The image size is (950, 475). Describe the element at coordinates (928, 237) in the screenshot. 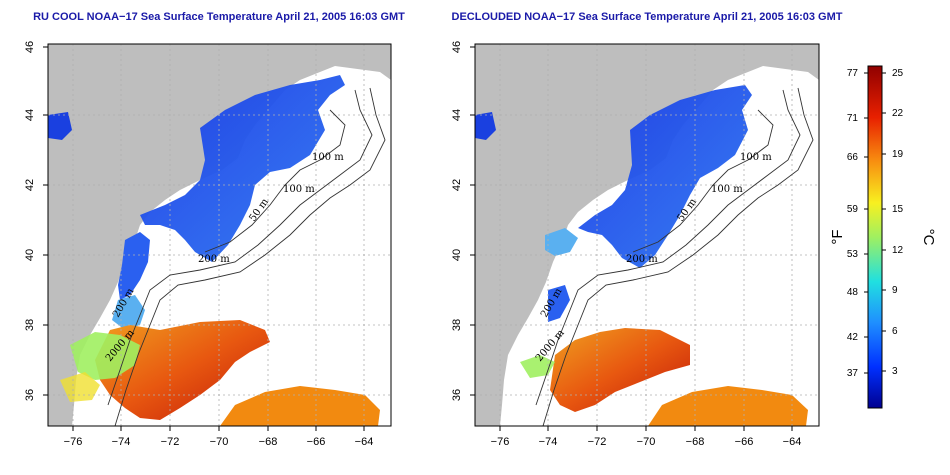

I see `celsius-unit-label: °C` at that location.